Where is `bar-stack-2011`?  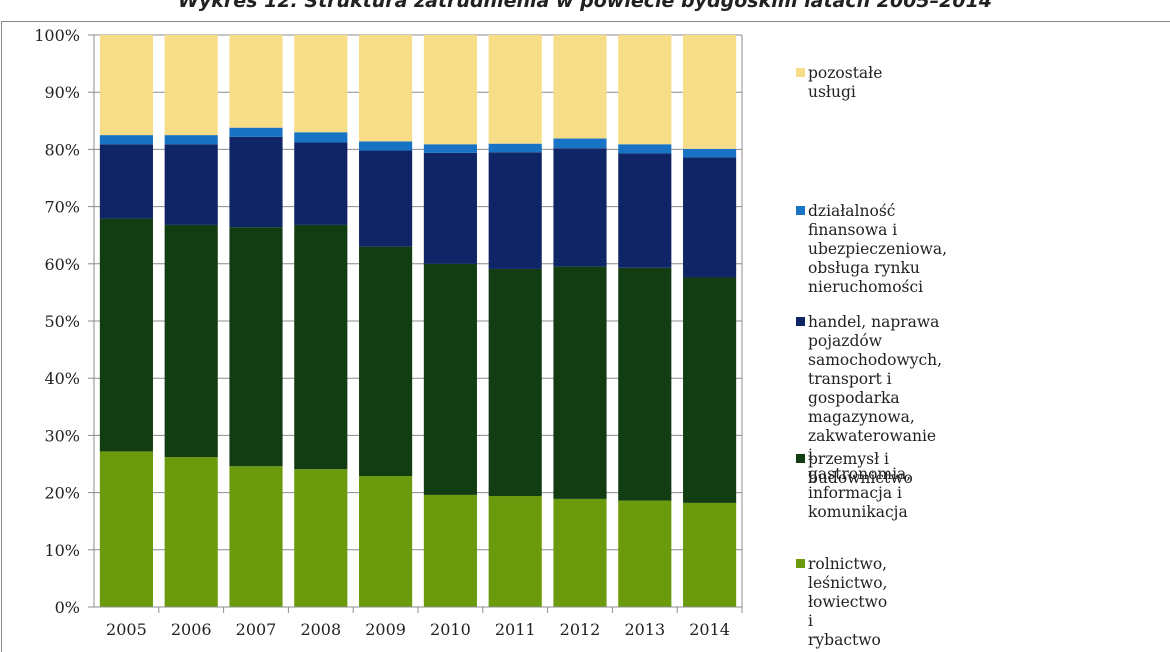
bar-stack-2011 is located at coordinates (515, 321).